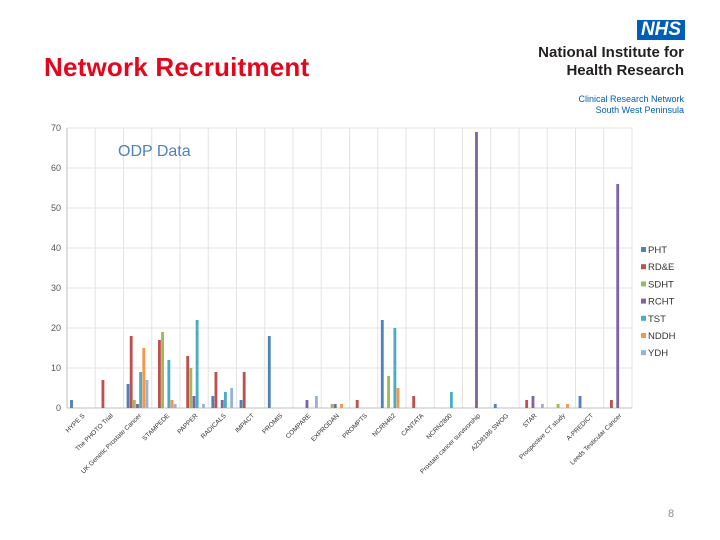 The height and width of the screenshot is (540, 720). Describe the element at coordinates (662, 336) in the screenshot. I see `legend-label: NDDH` at that location.